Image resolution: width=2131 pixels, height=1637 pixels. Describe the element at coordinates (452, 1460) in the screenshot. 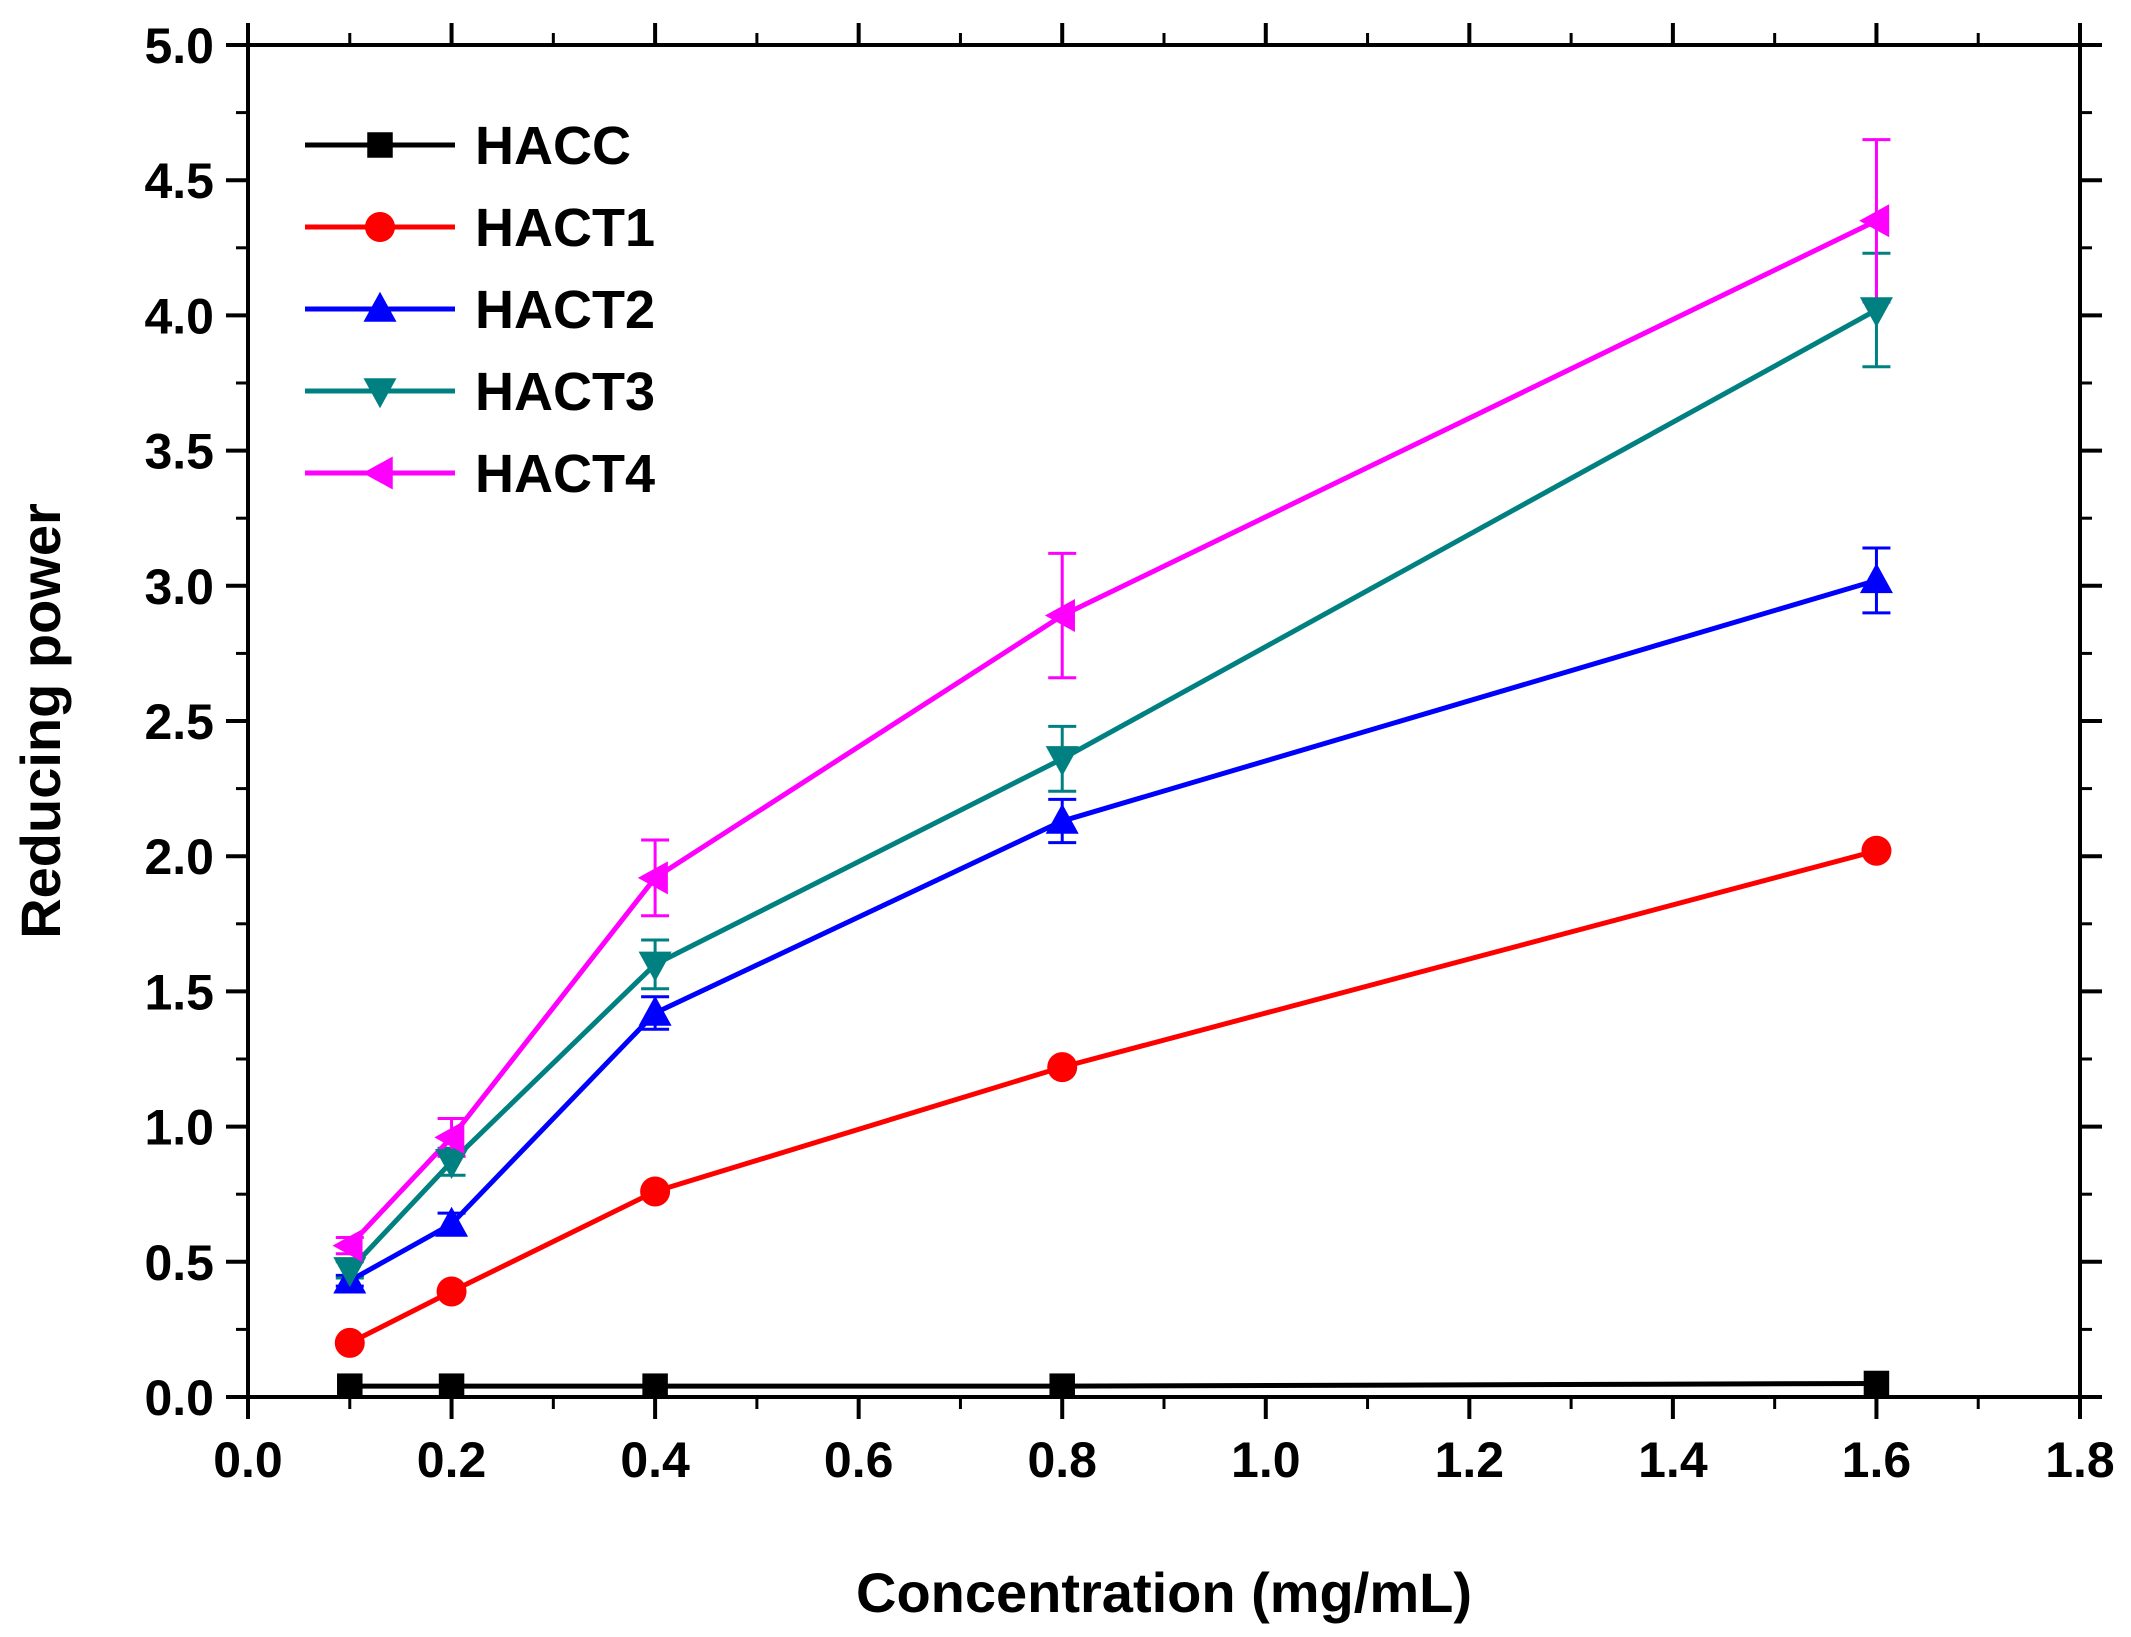

I see `x-tick-label: 0.2` at that location.